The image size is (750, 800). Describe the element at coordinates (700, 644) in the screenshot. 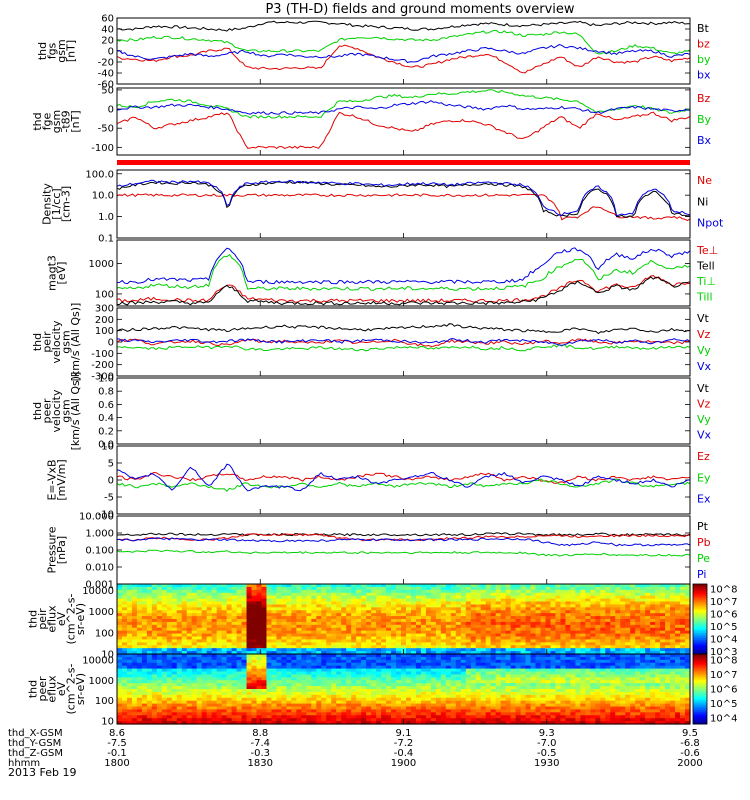

I see `colorbar-cell` at that location.